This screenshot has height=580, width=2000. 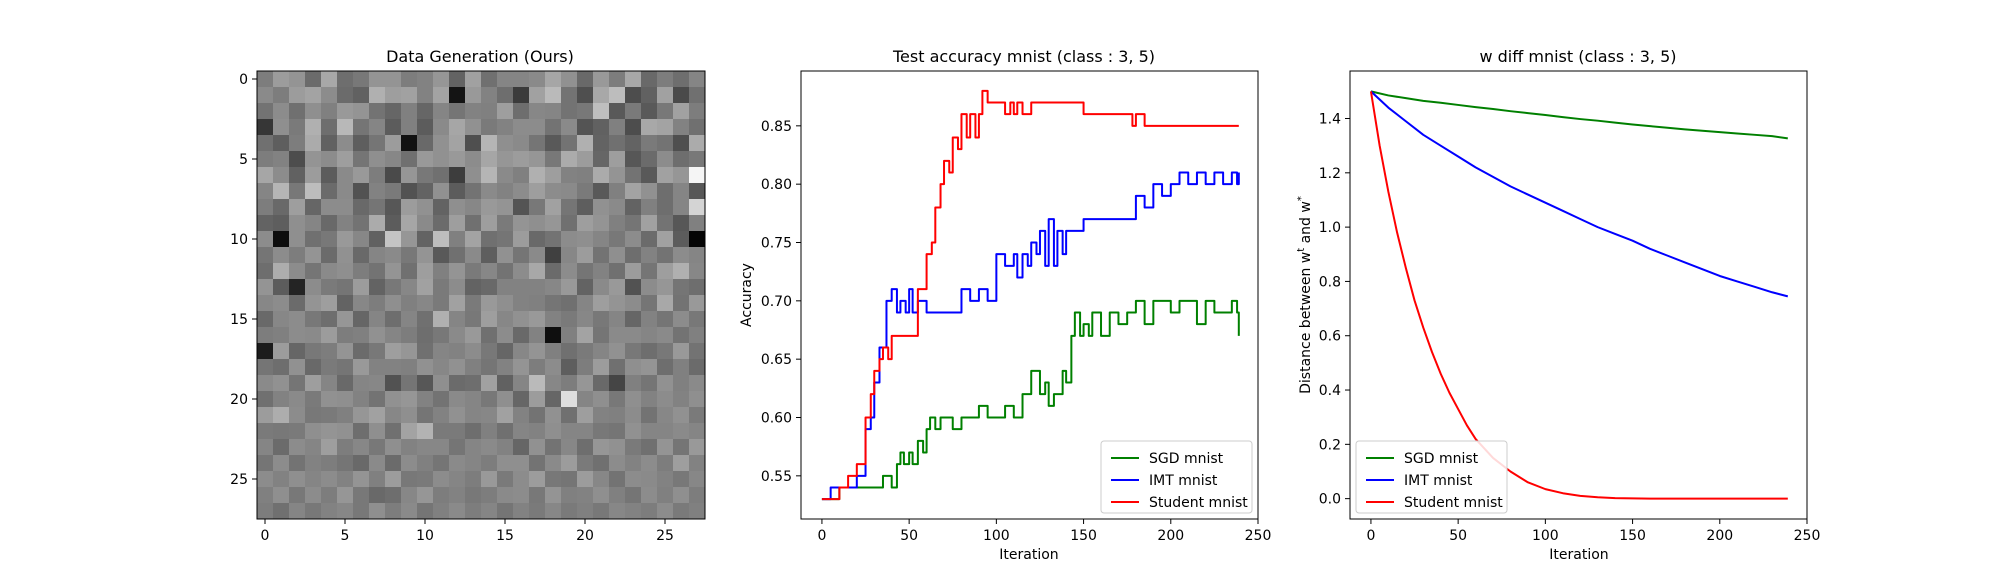 I want to click on legend-label: IMT mnist, so click(x=1438, y=481).